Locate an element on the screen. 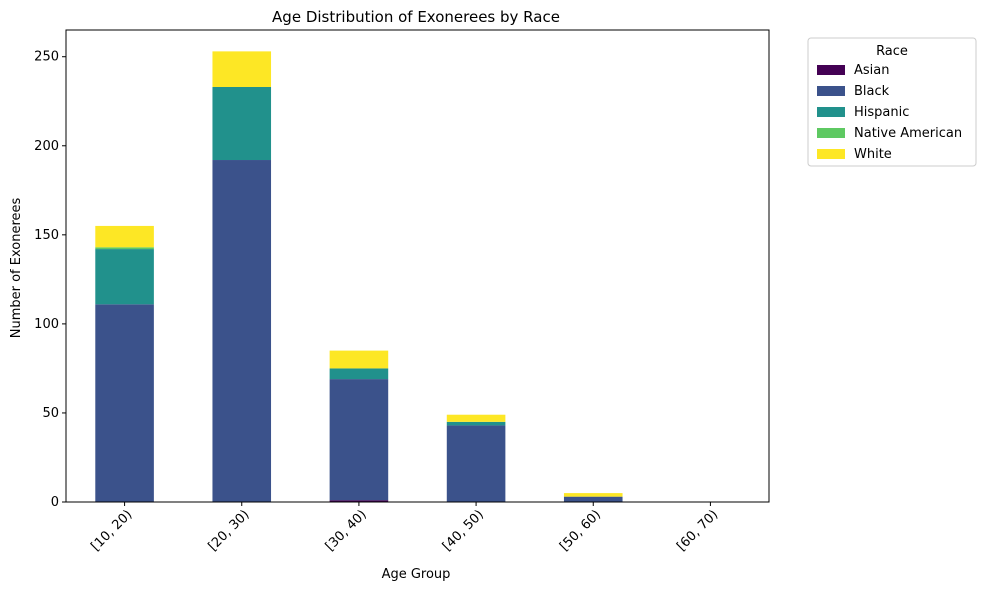  x-tick-label: [60, 70) is located at coordinates (697, 530).